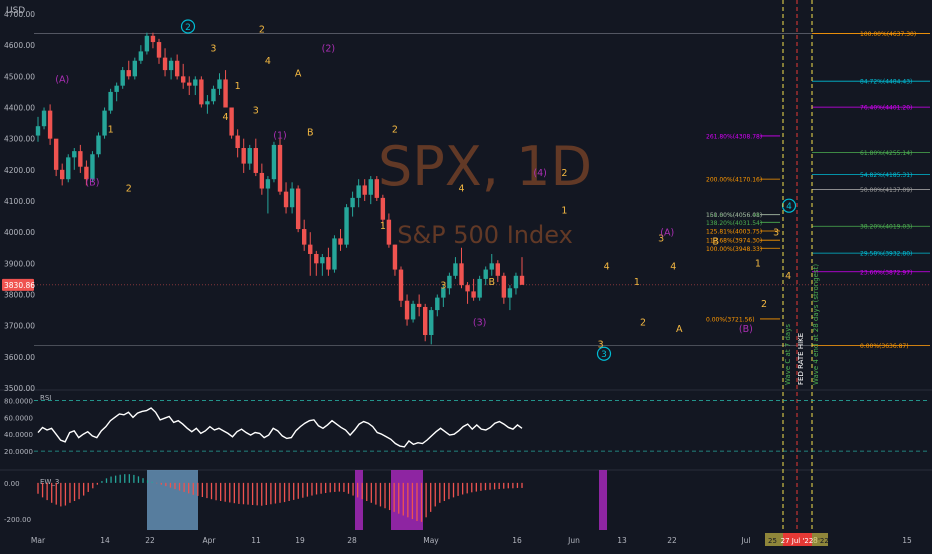 This screenshot has width=932, height=554. Describe the element at coordinates (12, 484) in the screenshot. I see `ew3-tick-label: 0.00` at that location.